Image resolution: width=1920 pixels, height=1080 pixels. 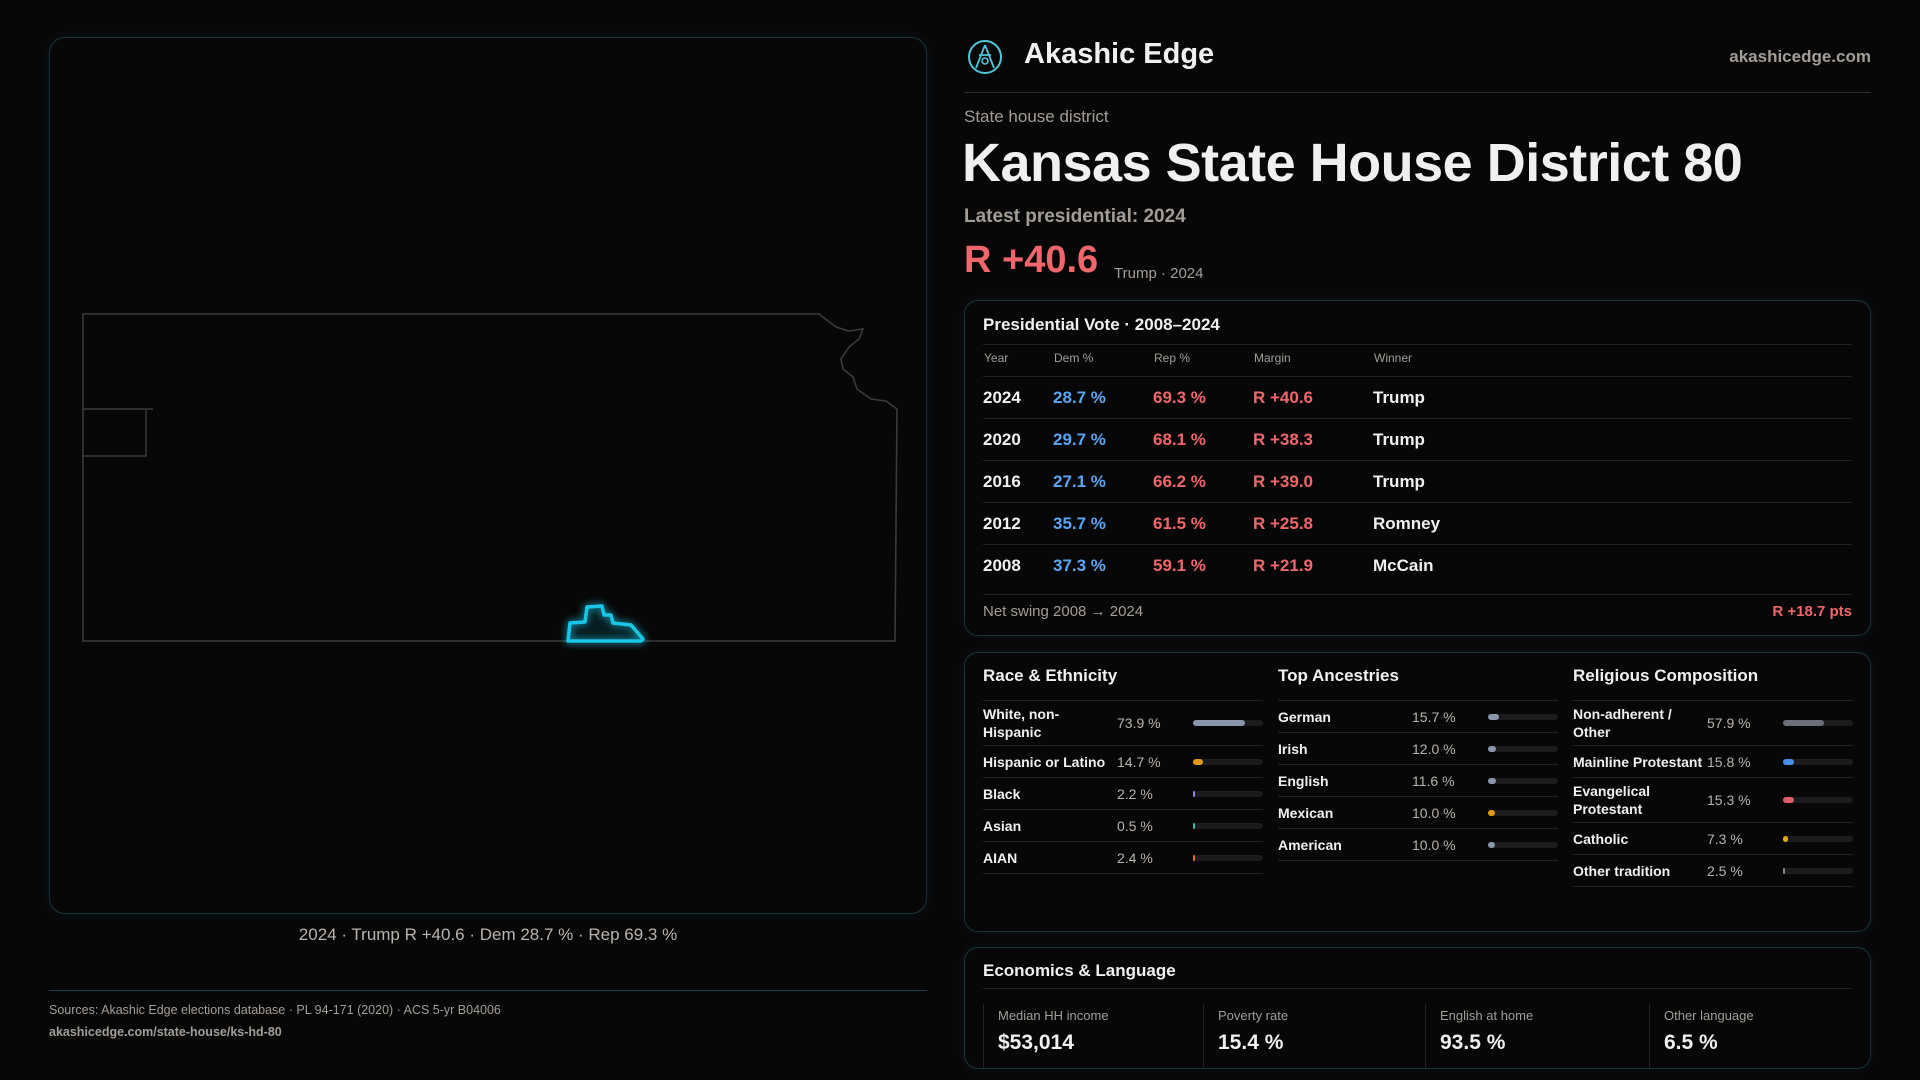 What do you see at coordinates (118, 432) in the screenshot?
I see `county-outline` at bounding box center [118, 432].